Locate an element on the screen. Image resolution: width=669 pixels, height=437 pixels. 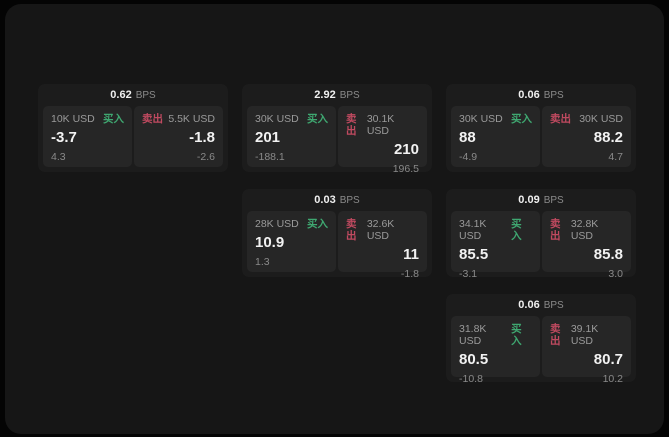
sell-amount: 30.1K USD is located at coordinates (380, 125).